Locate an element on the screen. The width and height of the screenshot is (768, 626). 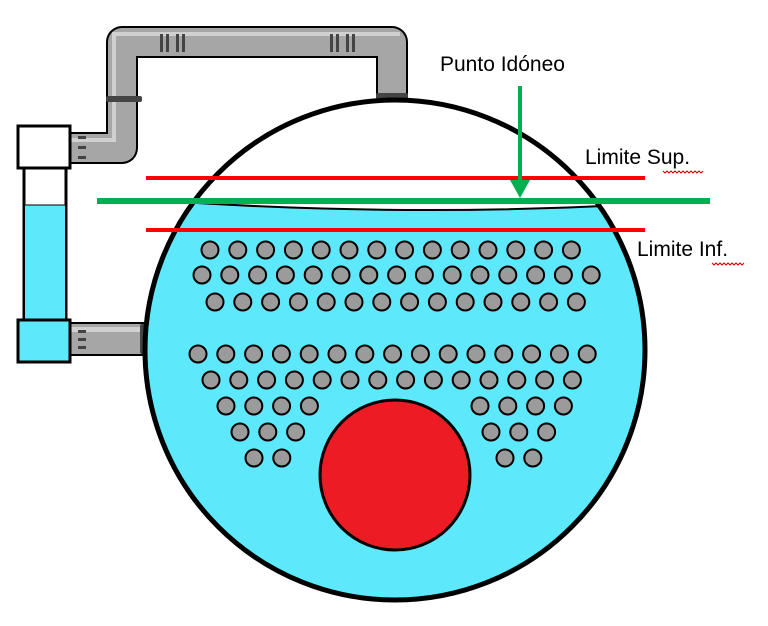
level-gauge is located at coordinates (44, 244).